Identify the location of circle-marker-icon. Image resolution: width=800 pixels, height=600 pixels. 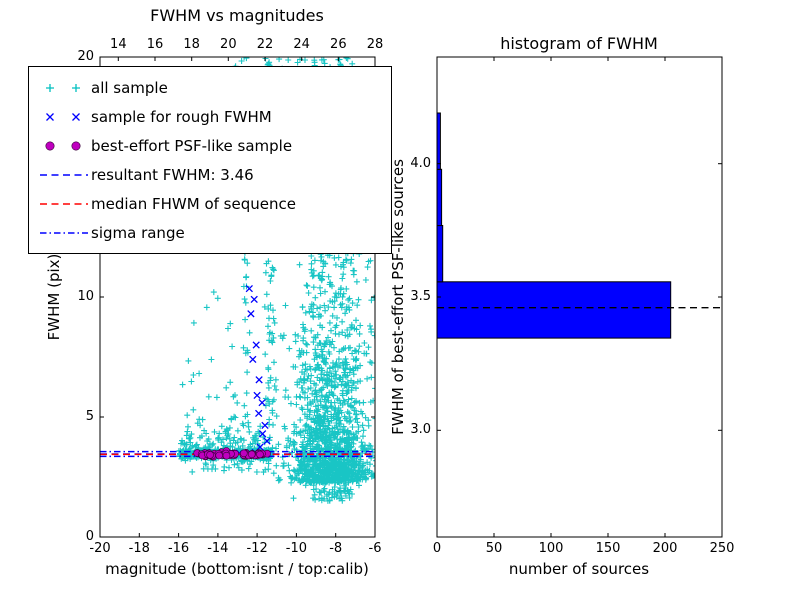
(64, 146).